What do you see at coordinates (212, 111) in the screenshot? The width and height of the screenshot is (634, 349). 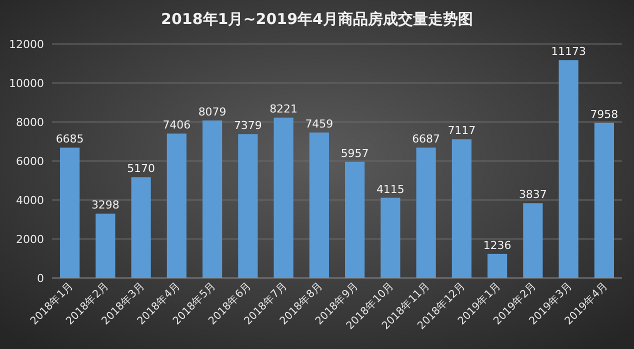 I see `data-label: 8079` at bounding box center [212, 111].